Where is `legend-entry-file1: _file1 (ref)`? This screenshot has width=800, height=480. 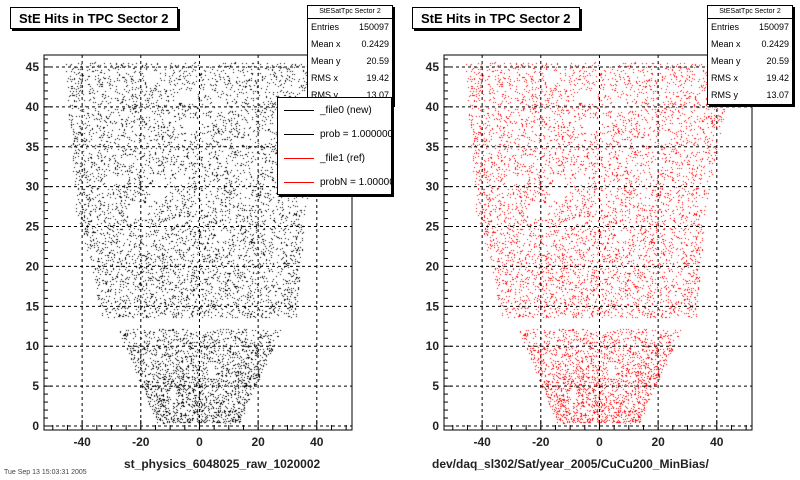 legend-entry-file1: _file1 (ref) is located at coordinates (334, 158).